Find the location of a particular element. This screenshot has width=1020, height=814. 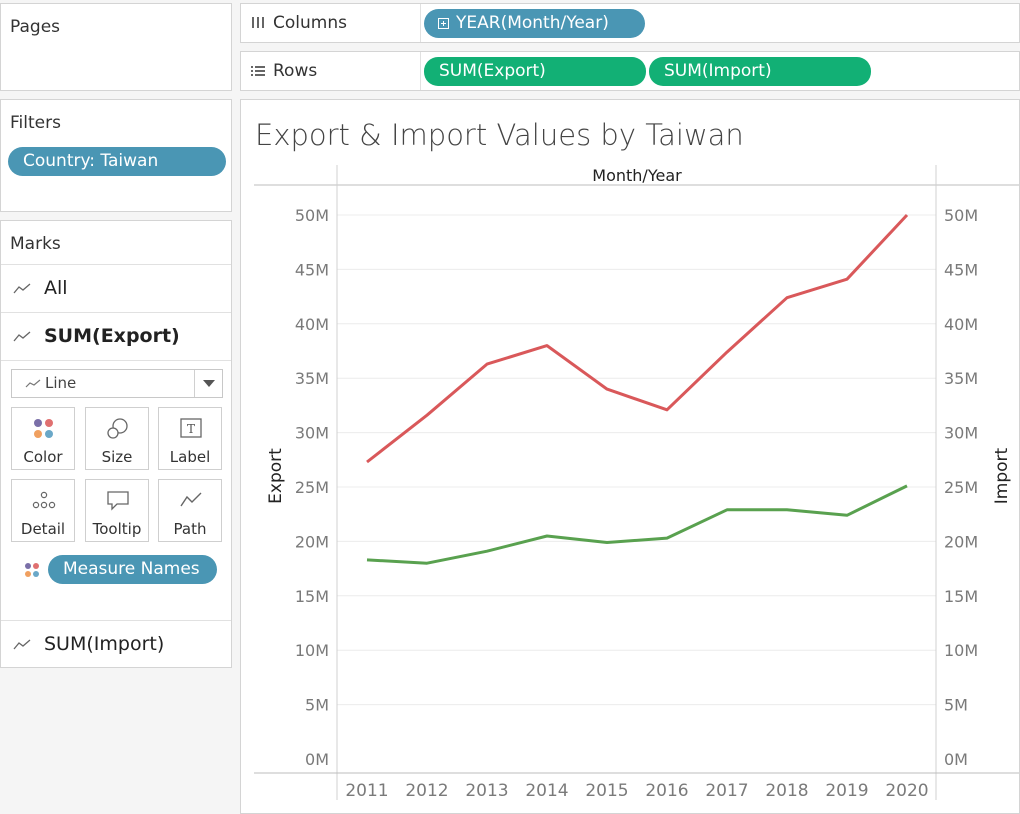

color-button: Color is located at coordinates (43, 438).